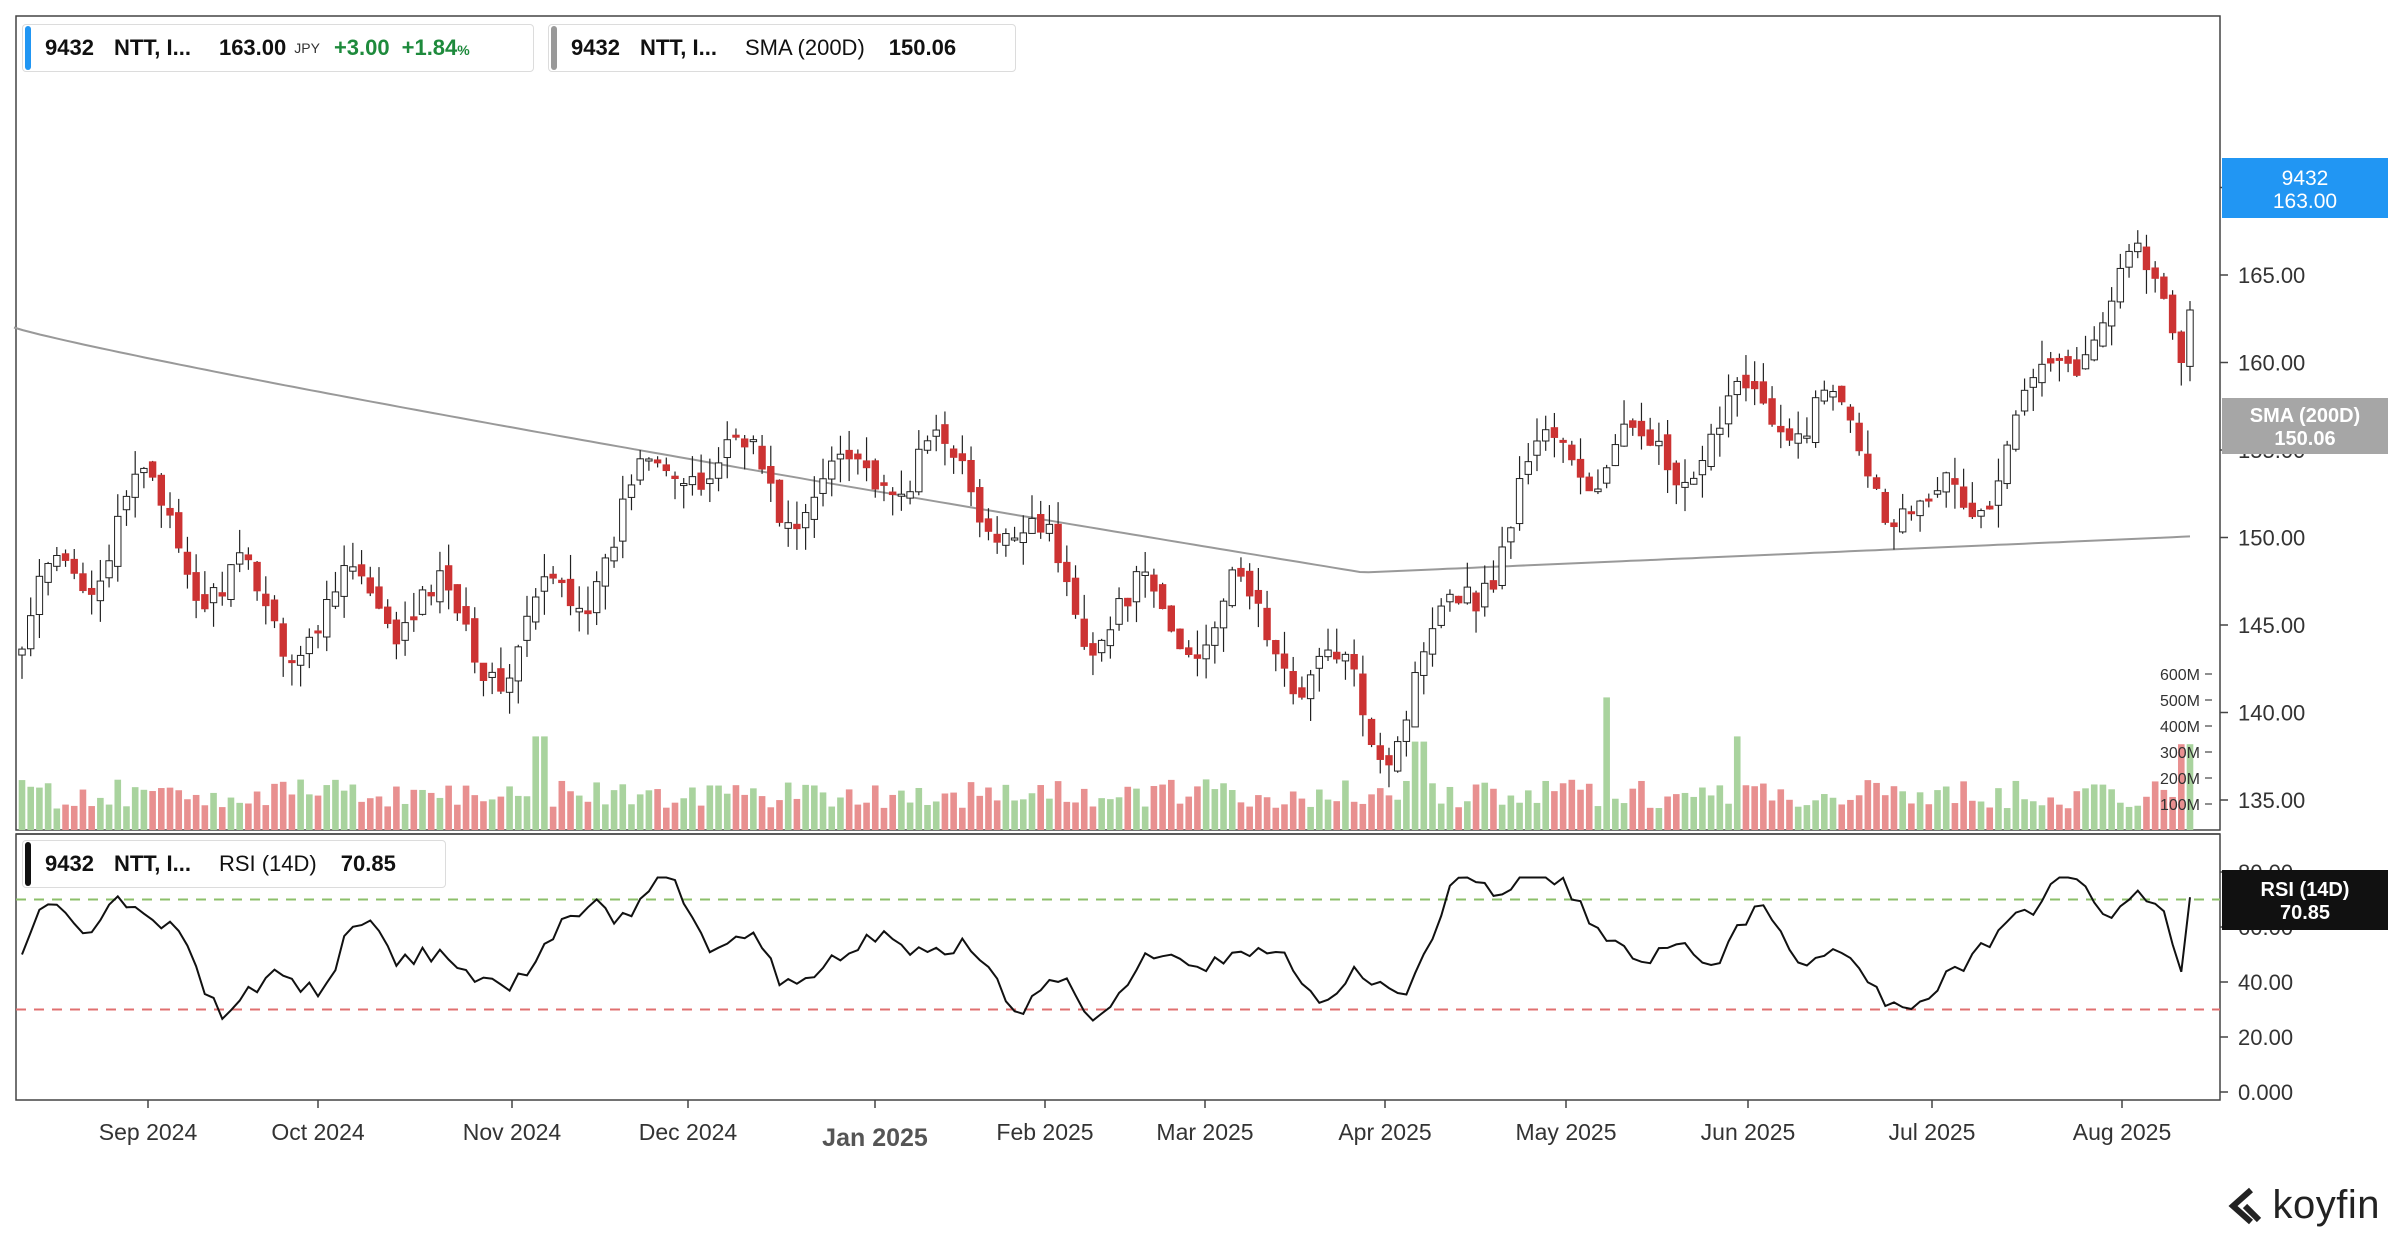  What do you see at coordinates (782, 48) in the screenshot?
I see `sma-legend: 9432 NTT, I... SMA (200D) 150.06` at bounding box center [782, 48].